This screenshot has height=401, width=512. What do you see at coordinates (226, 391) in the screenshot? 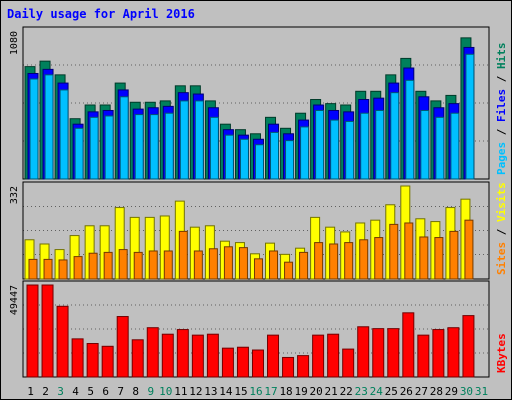
I see `x-tick-label: 14` at bounding box center [226, 391].